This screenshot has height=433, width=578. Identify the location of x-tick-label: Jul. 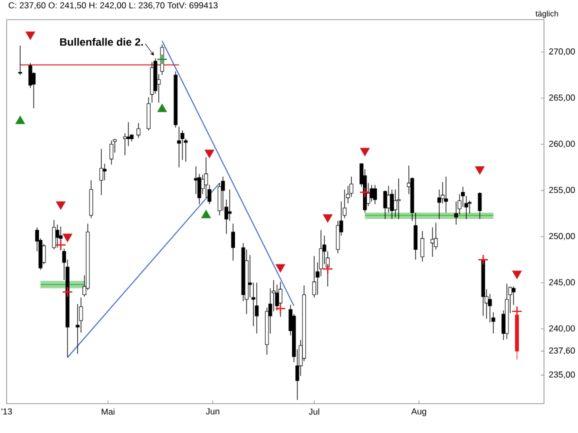
(314, 411).